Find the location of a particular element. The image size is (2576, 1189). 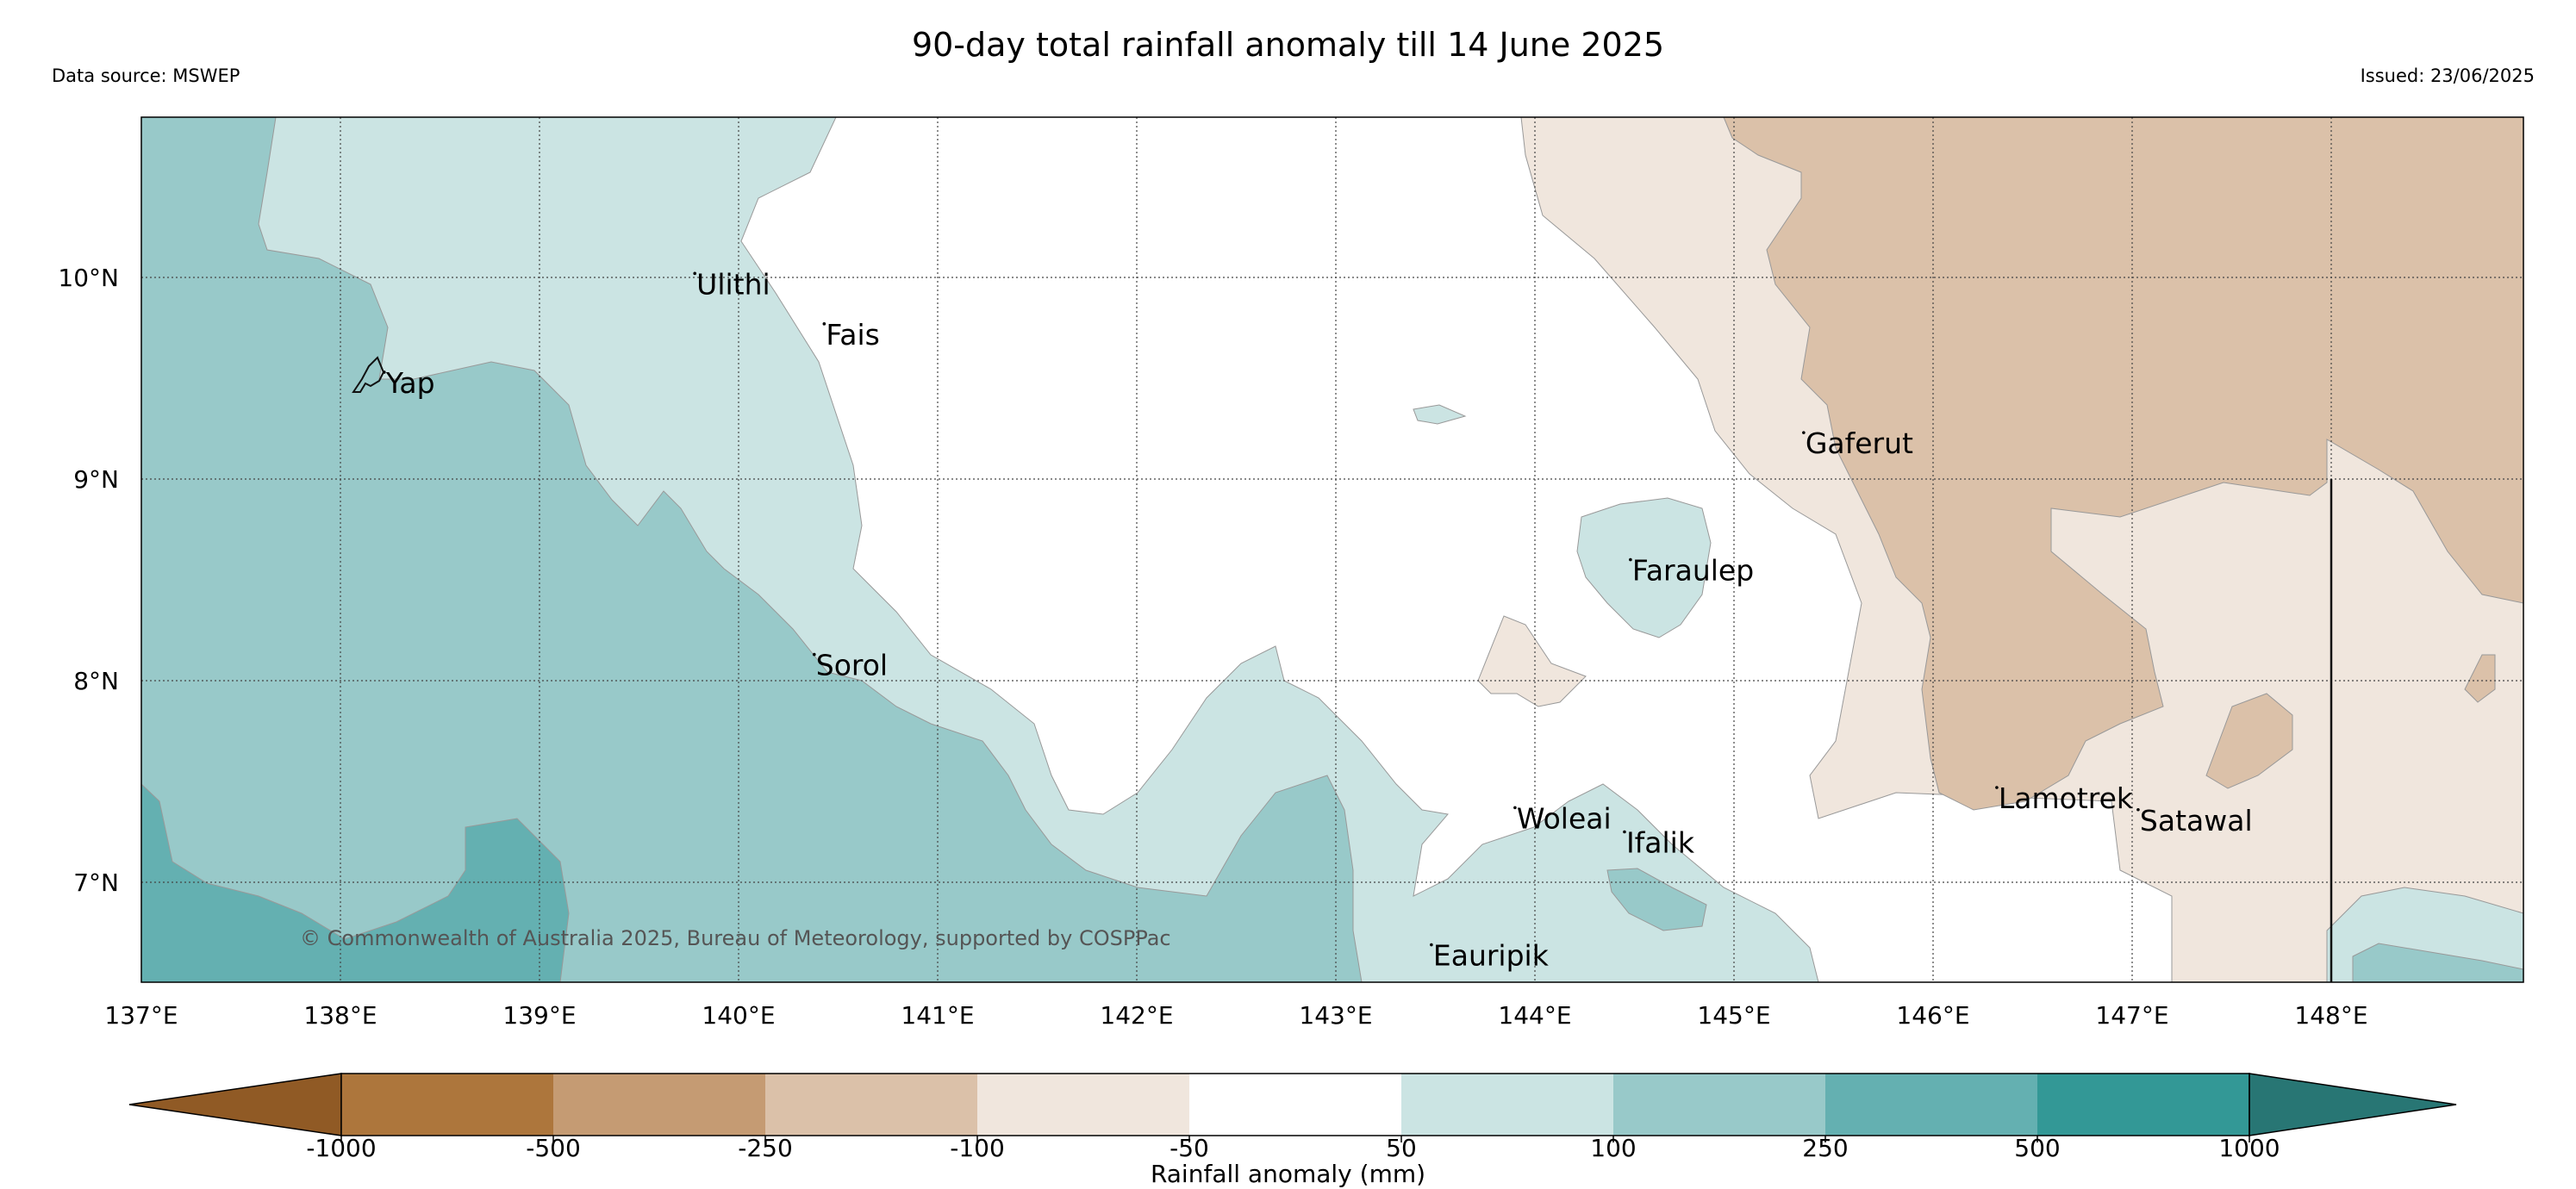

place-label: Faraulep is located at coordinates (1693, 571).